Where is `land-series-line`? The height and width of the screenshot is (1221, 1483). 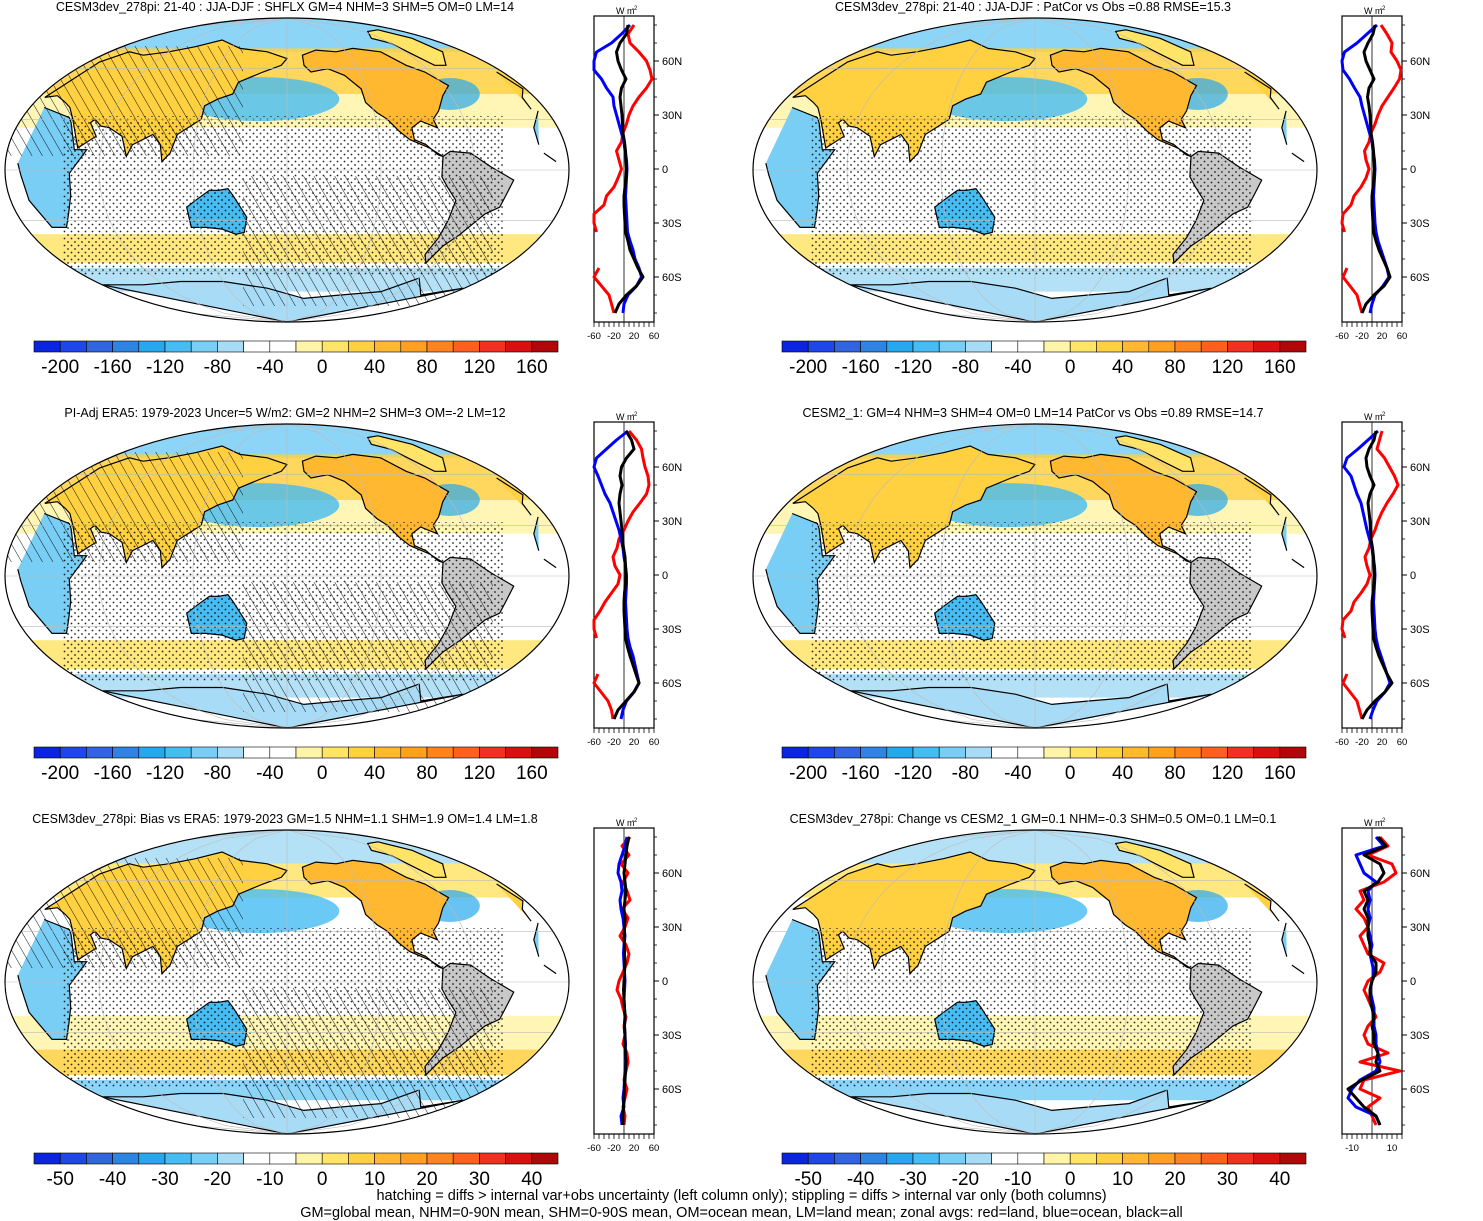
land-series-line is located at coordinates (623, 169).